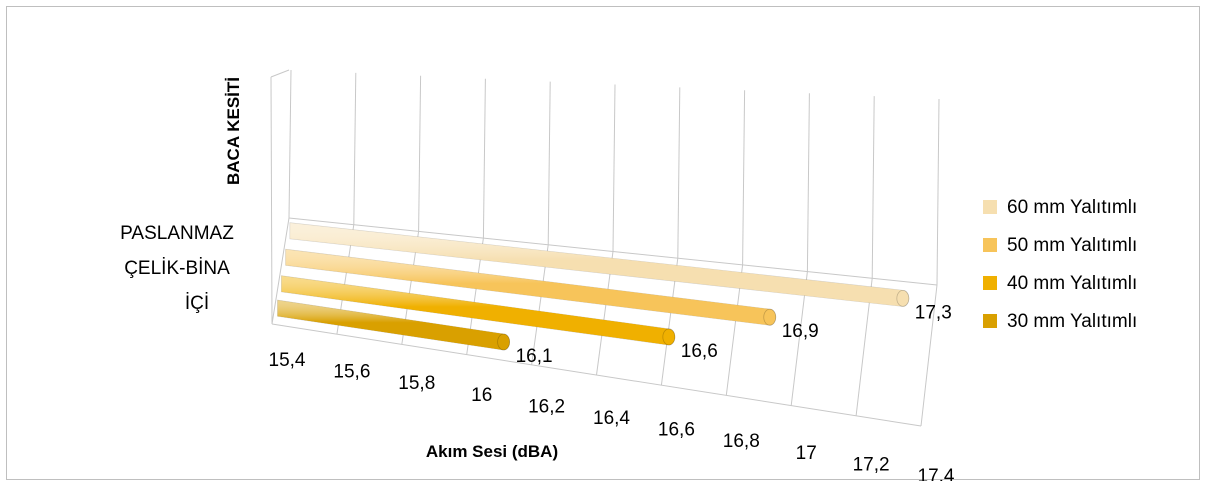 Image resolution: width=1208 pixels, height=487 pixels. What do you see at coordinates (936, 473) in the screenshot?
I see `x-tick-label: 17,4` at bounding box center [936, 473].